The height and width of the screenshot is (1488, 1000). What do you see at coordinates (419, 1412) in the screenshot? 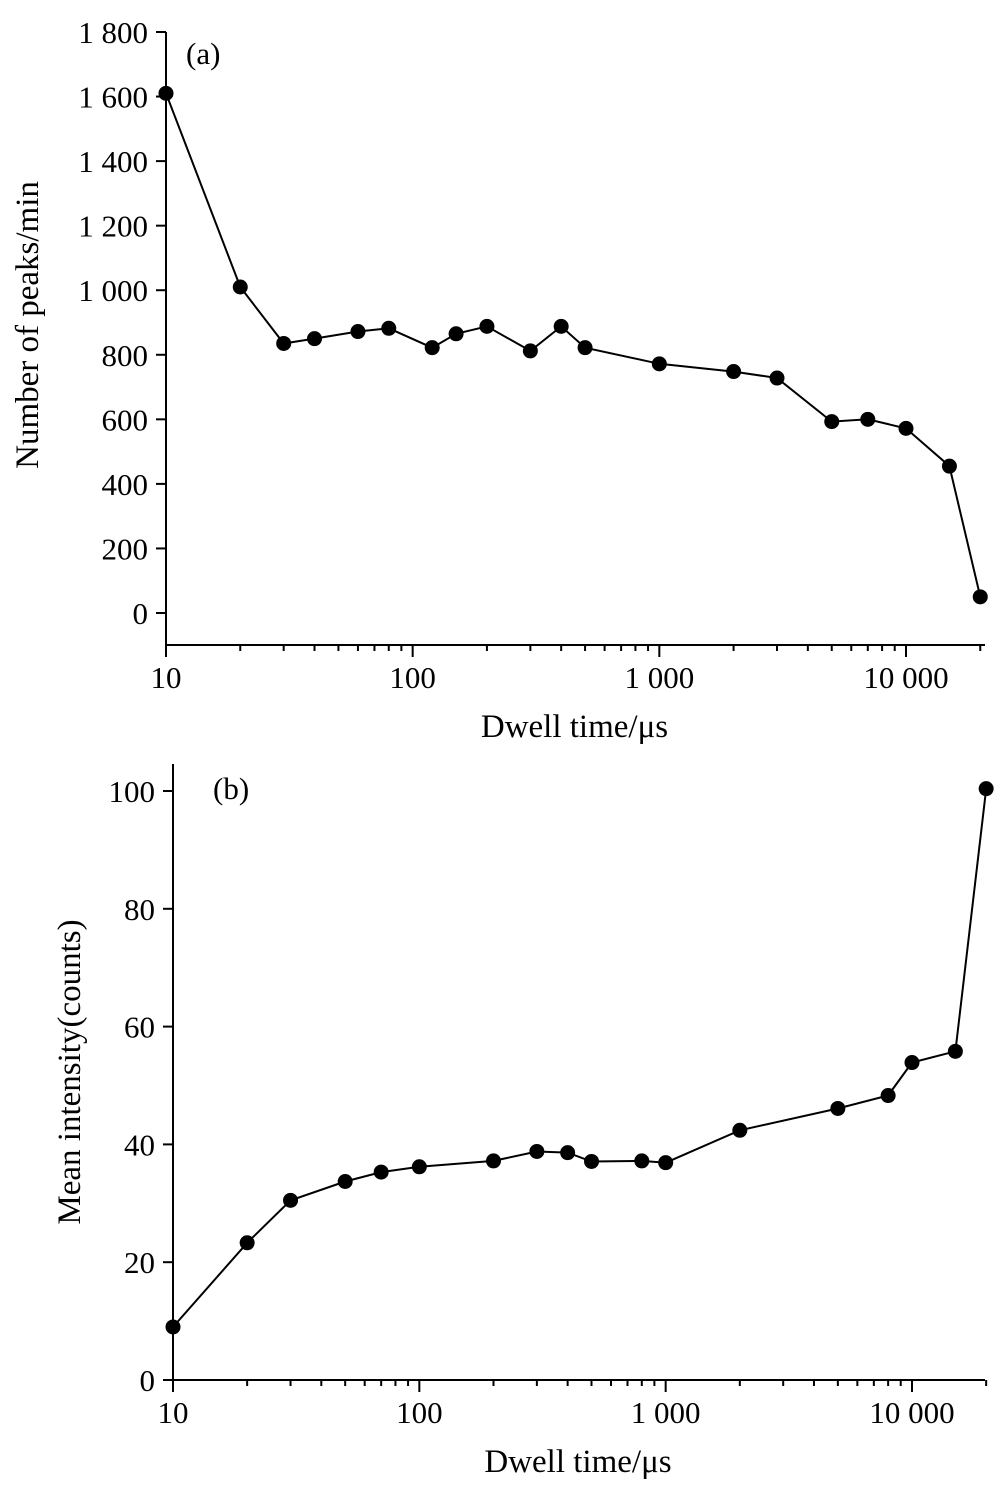
I see `x-tick-label-b: 100` at bounding box center [419, 1412].